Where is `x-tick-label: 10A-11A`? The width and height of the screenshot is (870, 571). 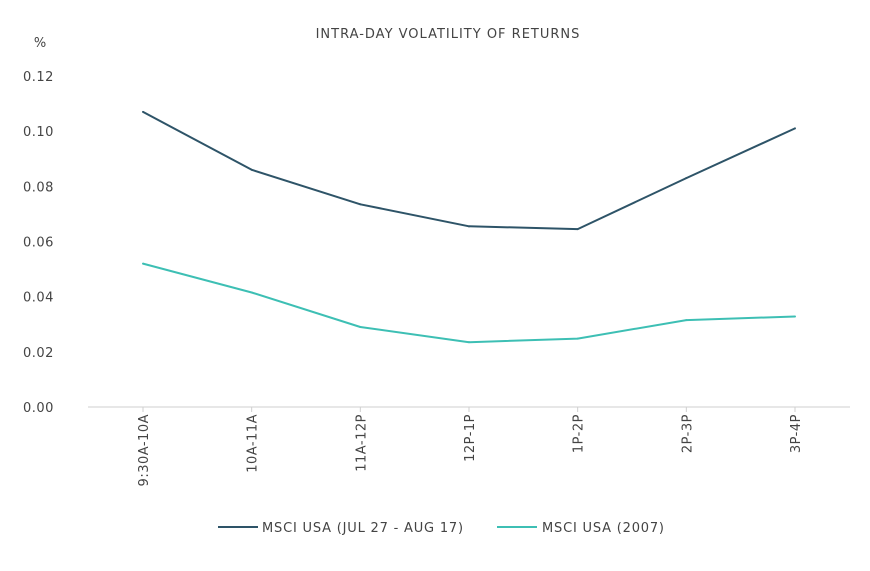
x-tick-label: 10A-11A is located at coordinates (253, 443).